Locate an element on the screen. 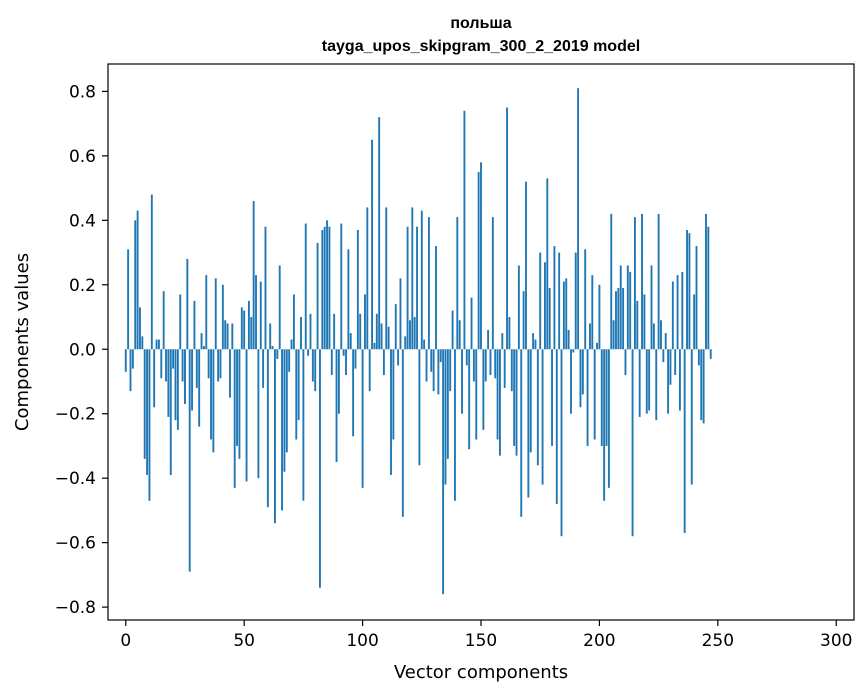 The height and width of the screenshot is (696, 867). chart-subtitle: tayga_upos_skipgram_300_2_2019 model is located at coordinates (481, 46).